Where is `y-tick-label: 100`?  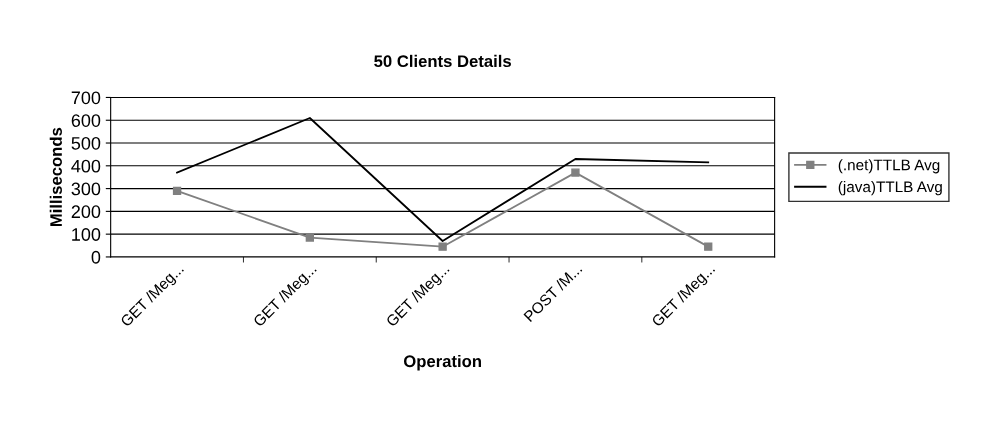 y-tick-label: 100 is located at coordinates (86, 234).